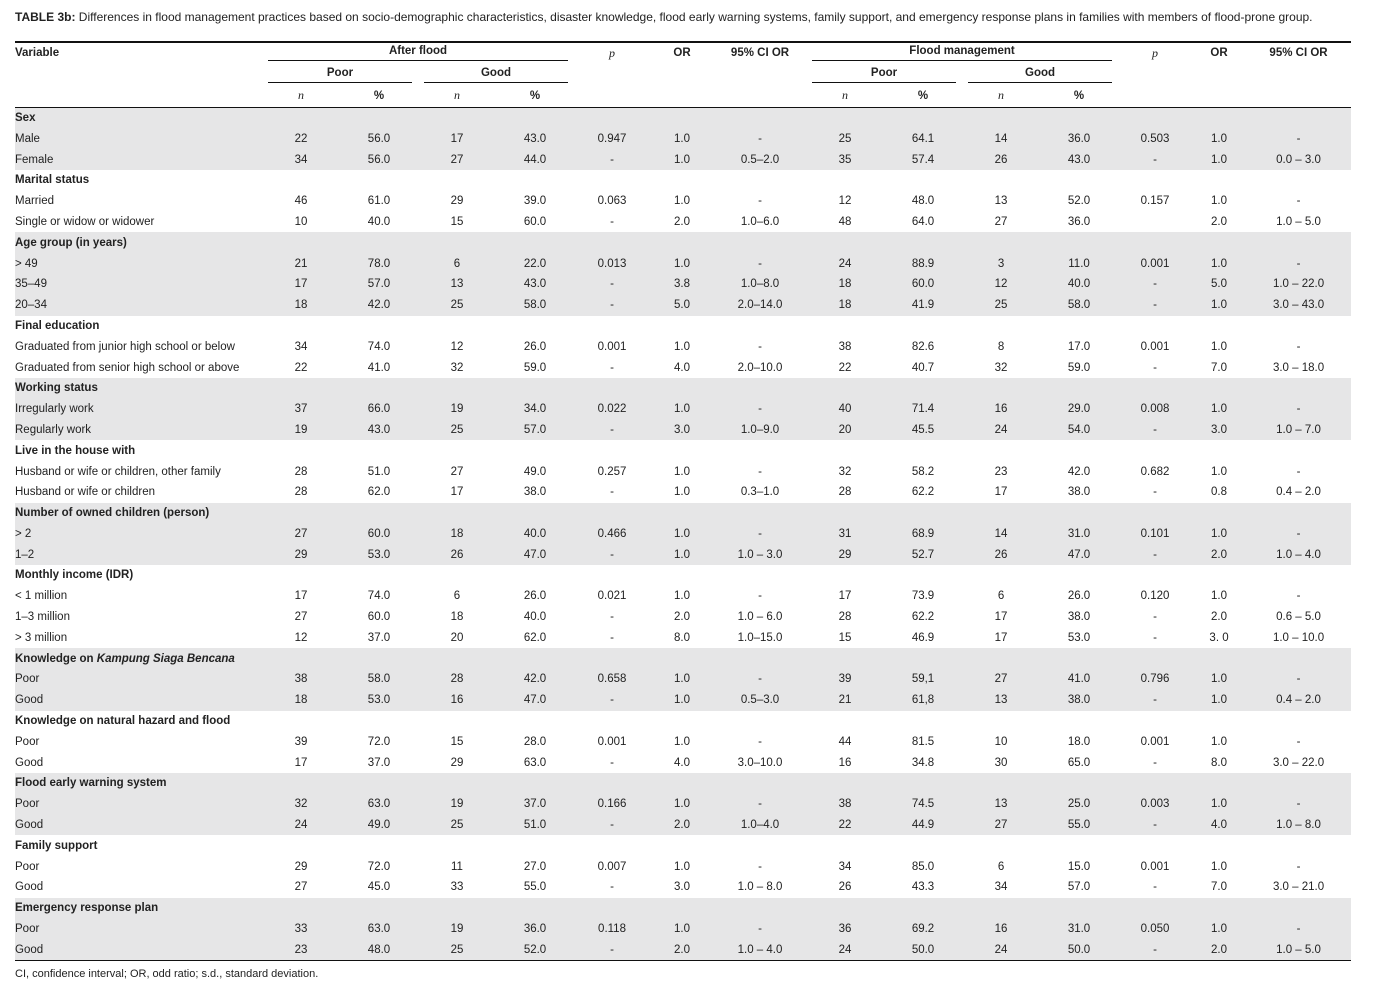  I want to click on cell-after-poor-n: 18, so click(301, 700).